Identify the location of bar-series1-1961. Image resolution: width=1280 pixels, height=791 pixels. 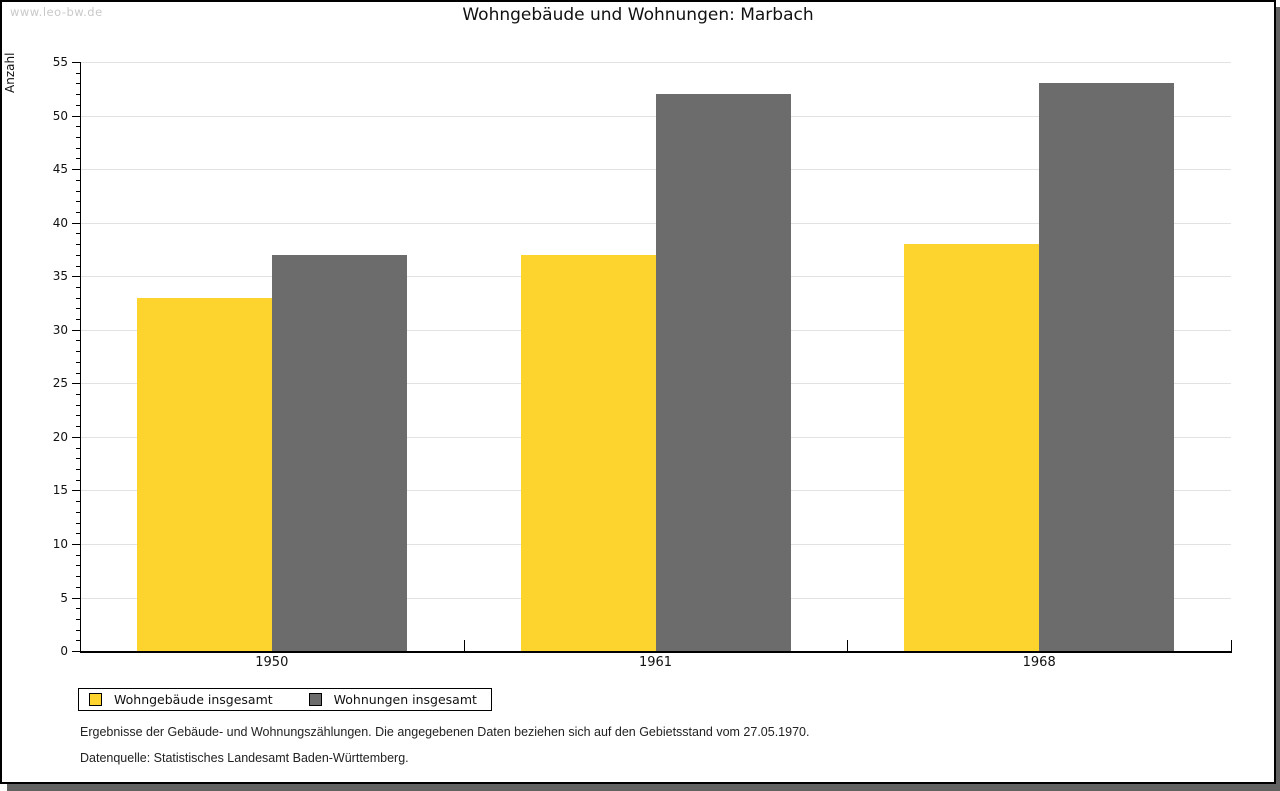
(588, 453).